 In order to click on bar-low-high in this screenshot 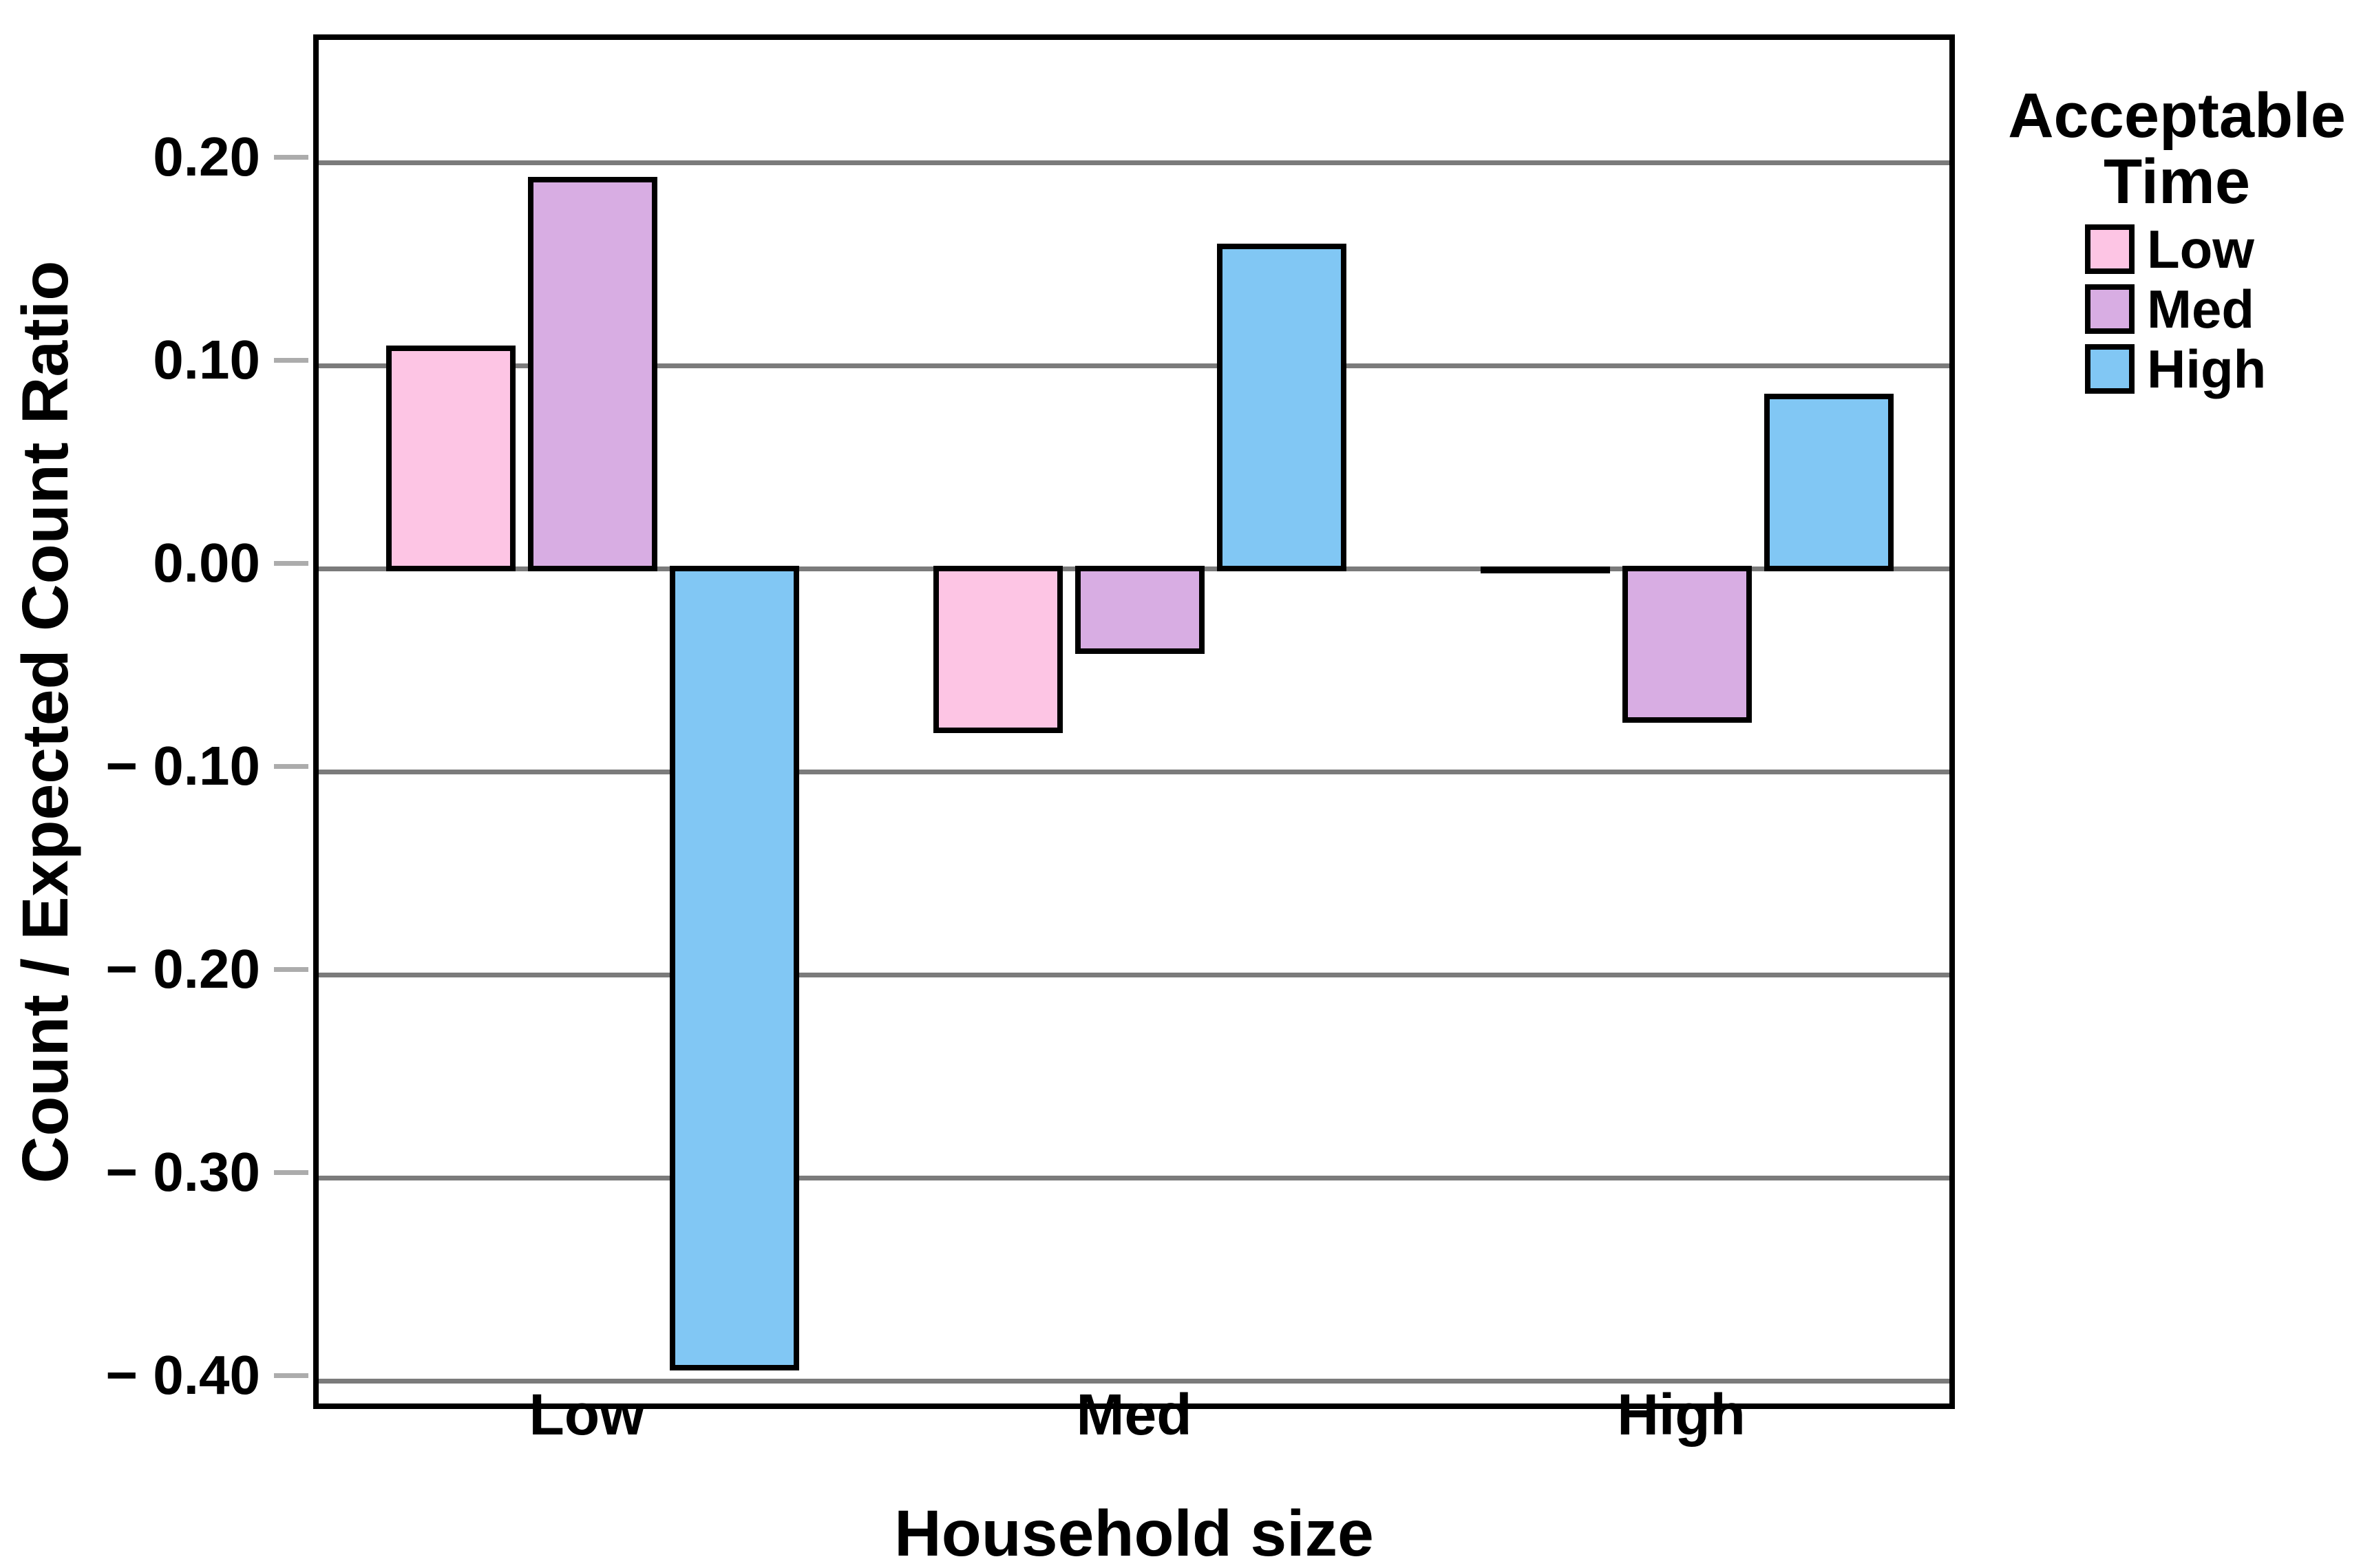, I will do `click(734, 968)`.